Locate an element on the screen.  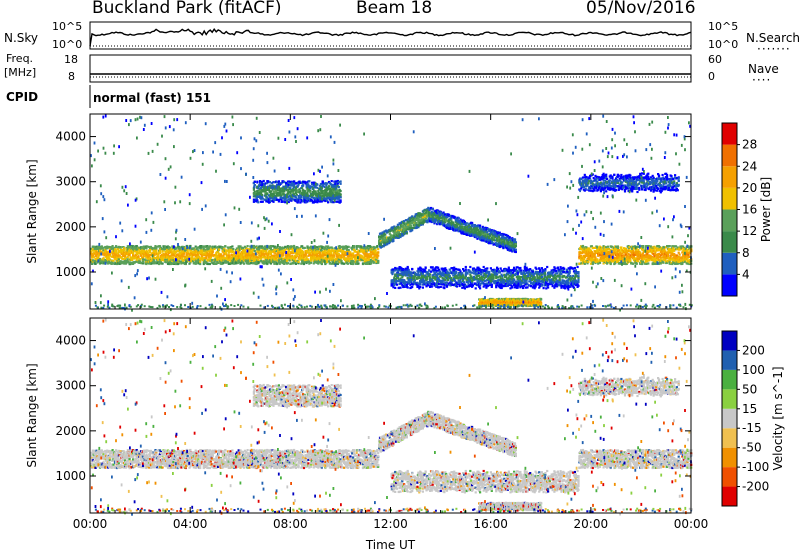
noise-sky-trace is located at coordinates (390, 37).